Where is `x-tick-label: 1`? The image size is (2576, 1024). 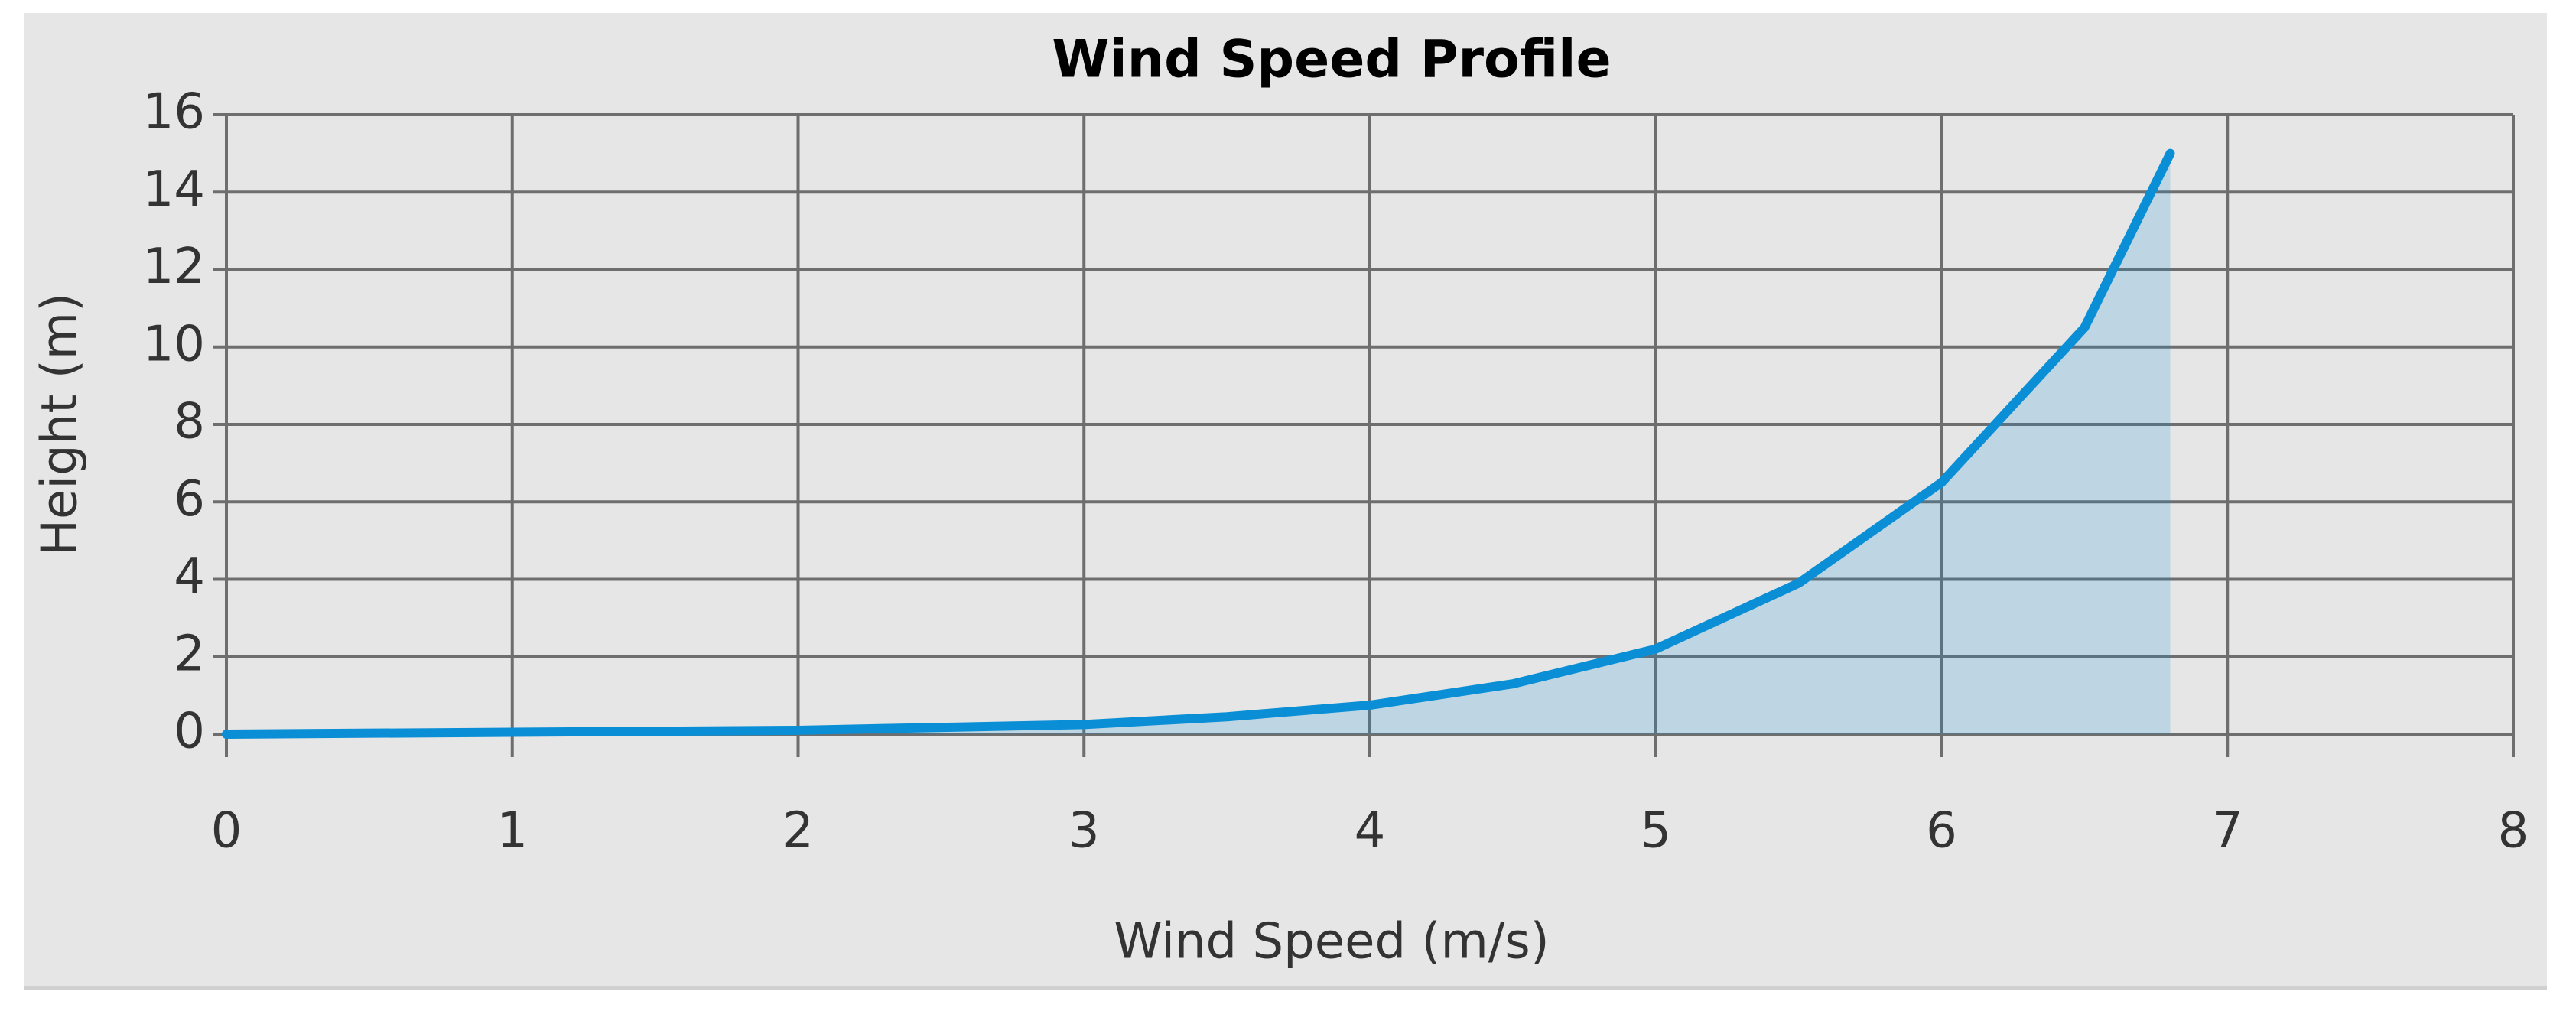 x-tick-label: 1 is located at coordinates (512, 832).